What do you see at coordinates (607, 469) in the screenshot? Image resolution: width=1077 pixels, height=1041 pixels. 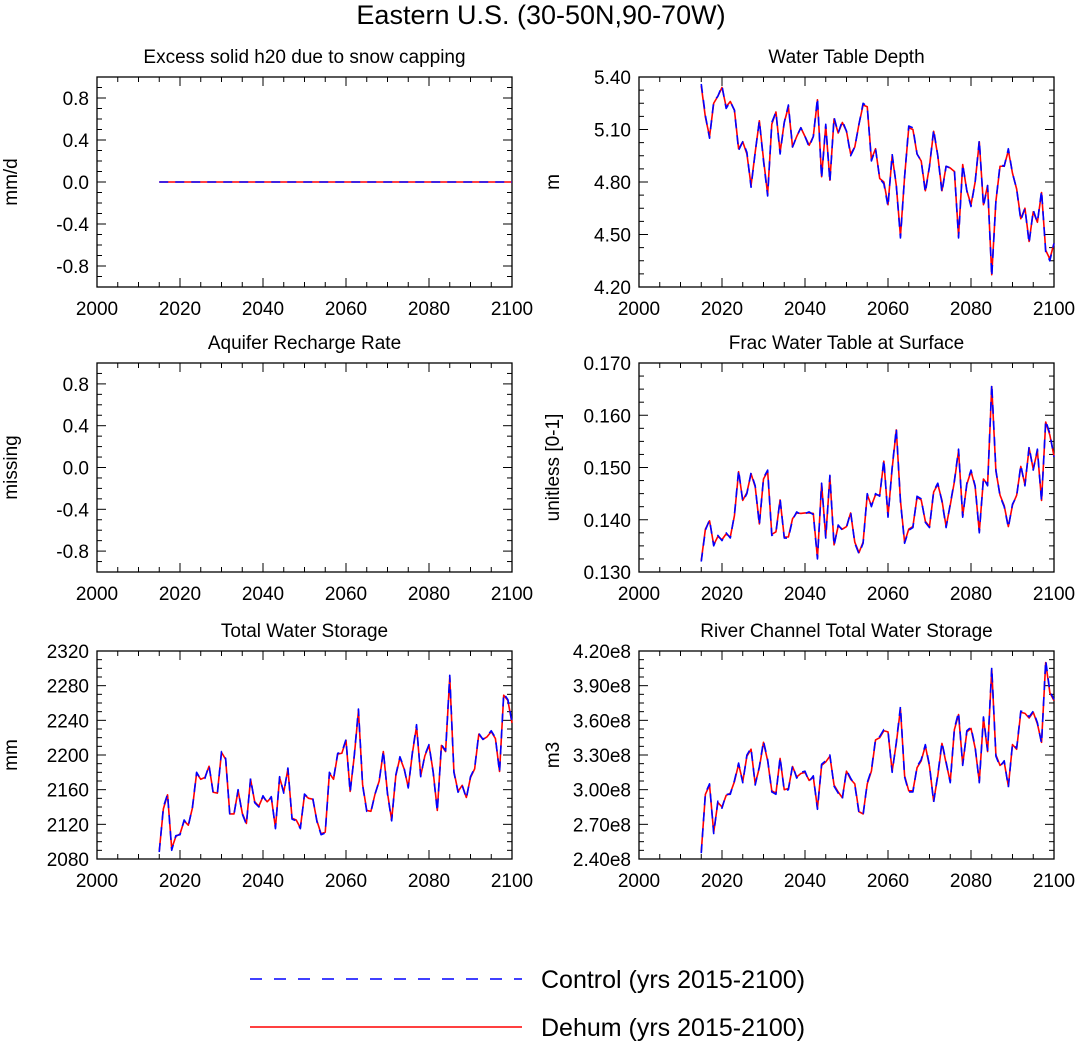 I see `y-tick-label: 0.150` at bounding box center [607, 469].